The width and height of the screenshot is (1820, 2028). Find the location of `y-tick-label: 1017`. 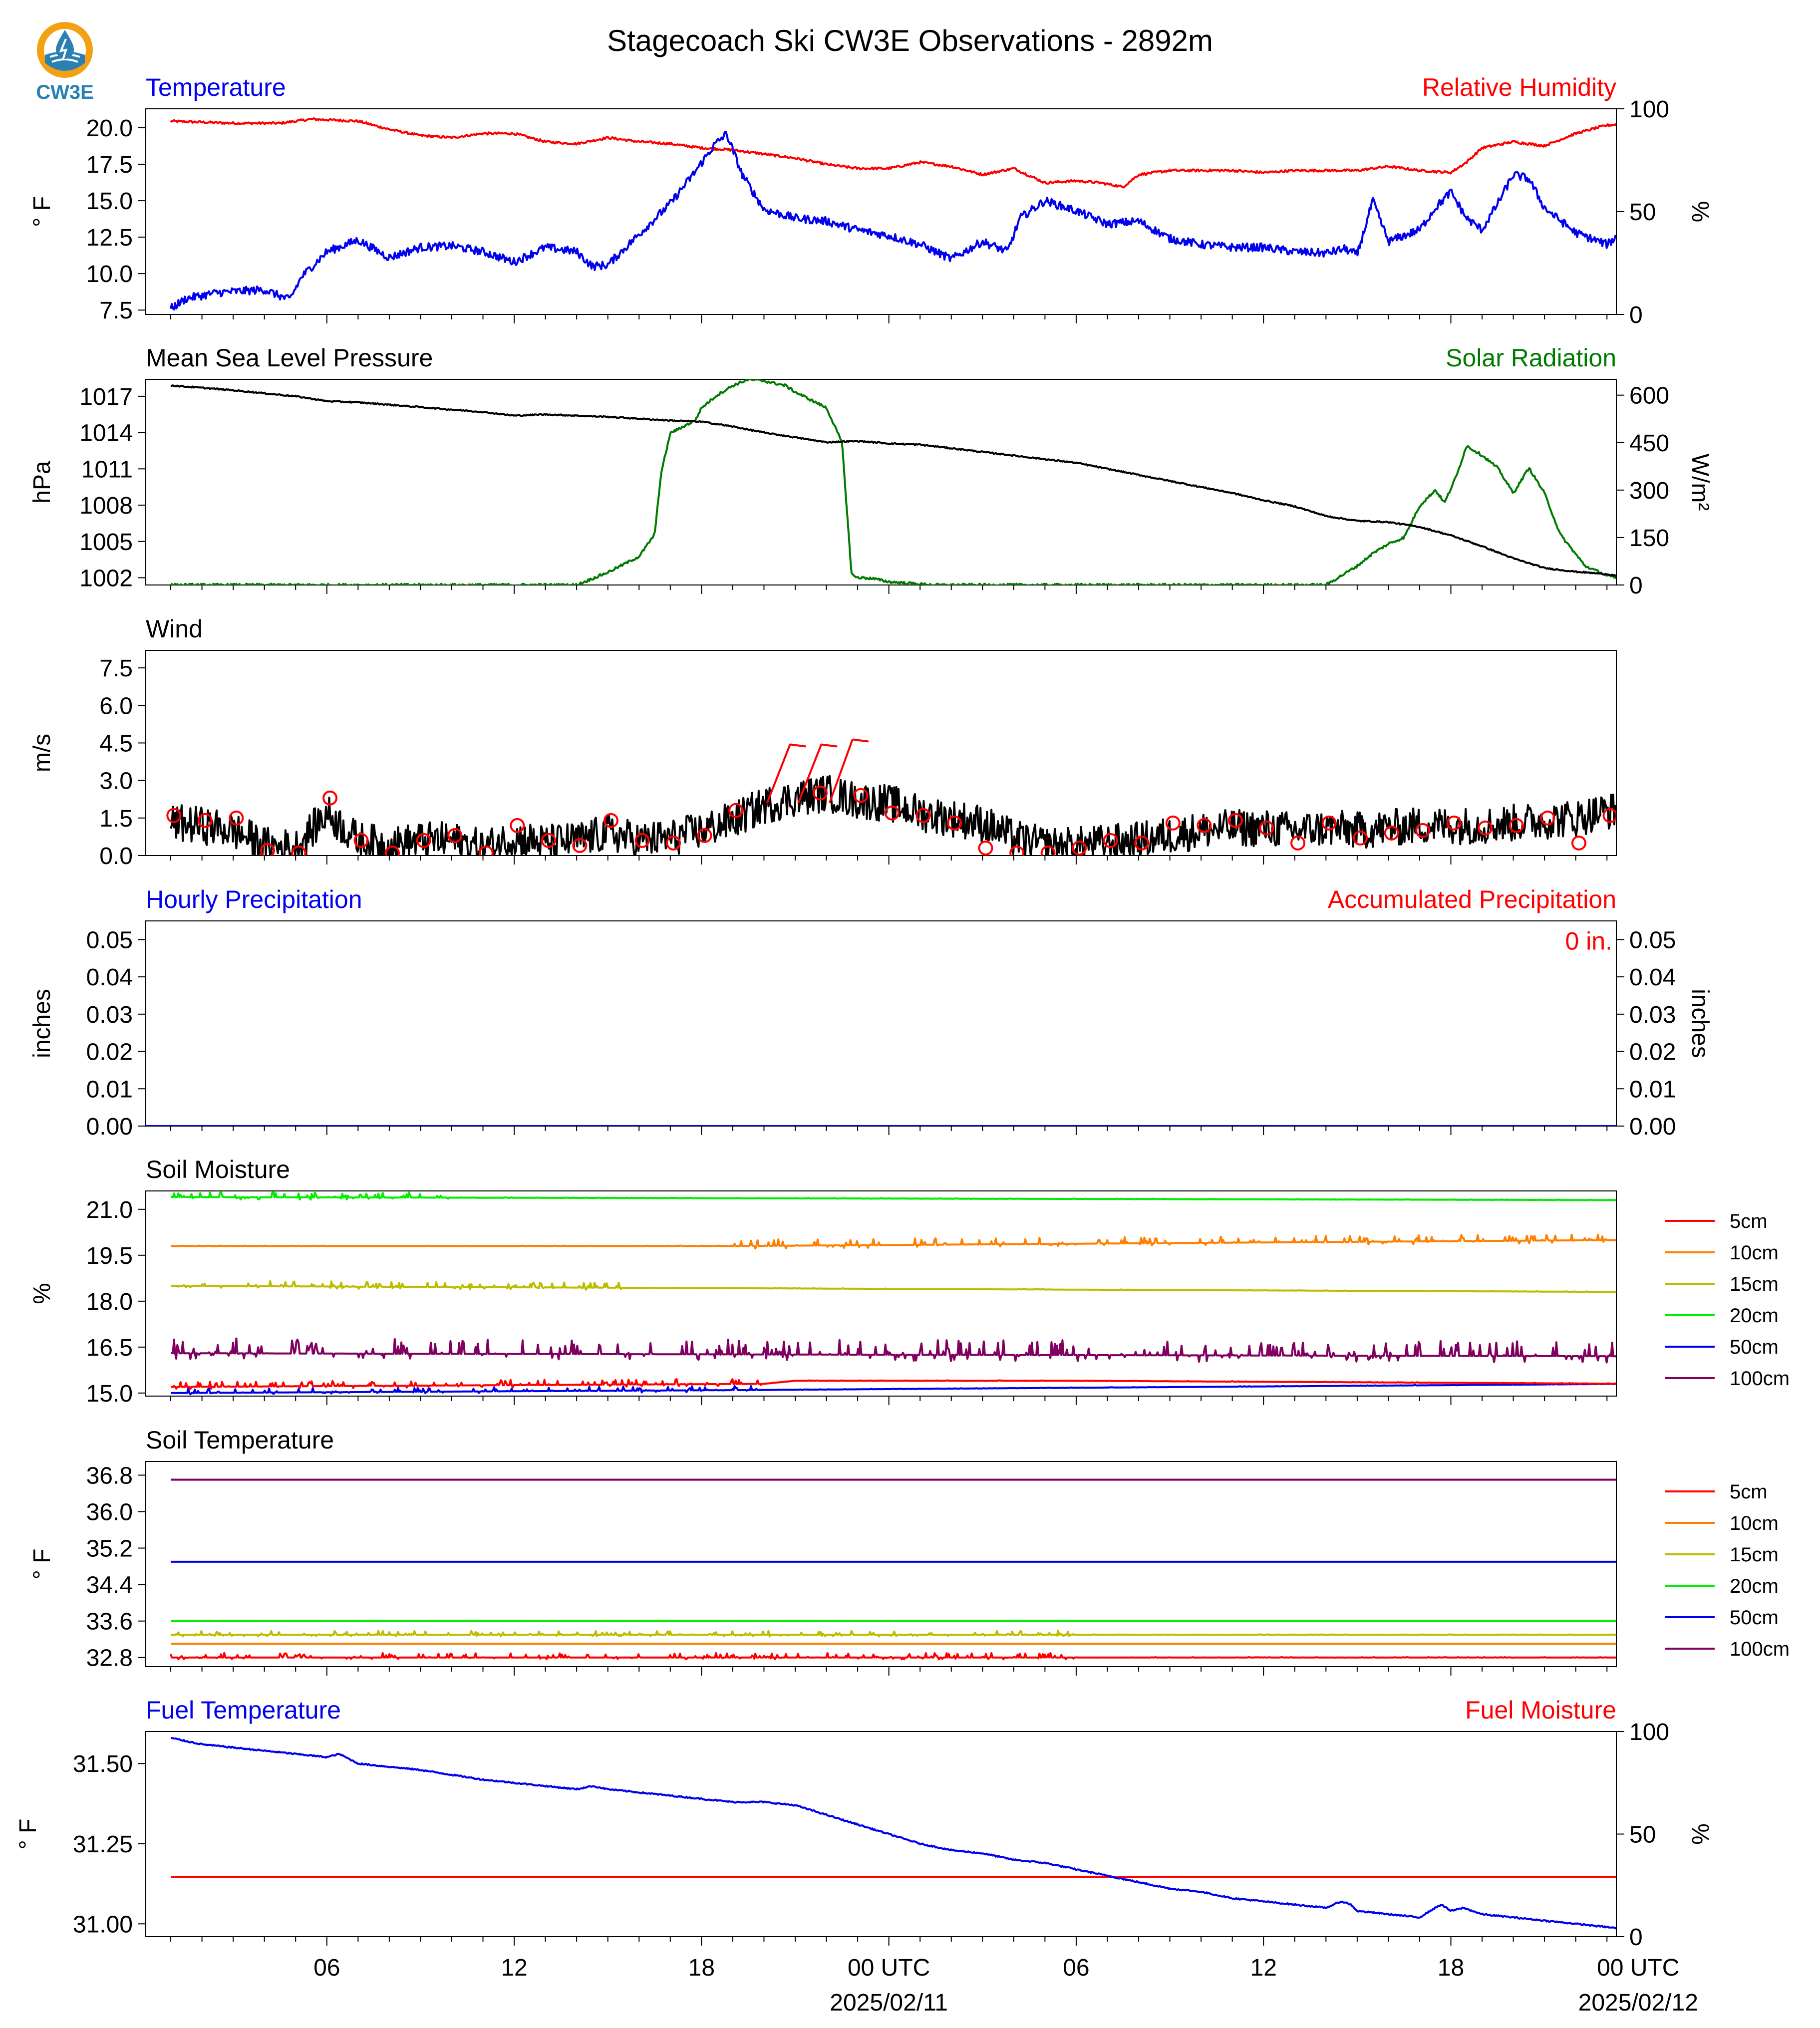

y-tick-label: 1017 is located at coordinates (106, 397).